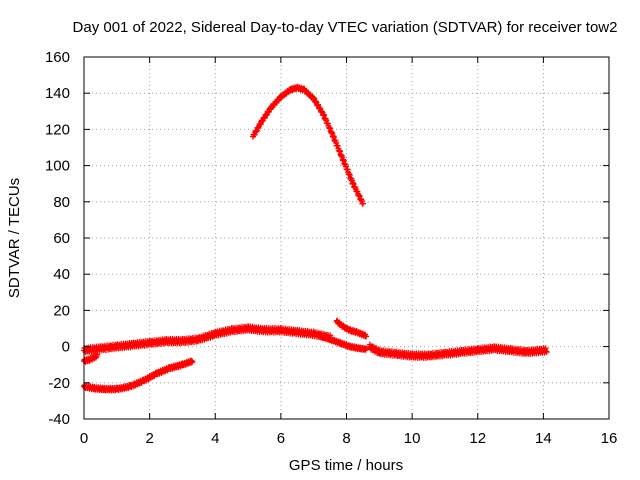  I want to click on y-tick-label: 40, so click(61, 274).